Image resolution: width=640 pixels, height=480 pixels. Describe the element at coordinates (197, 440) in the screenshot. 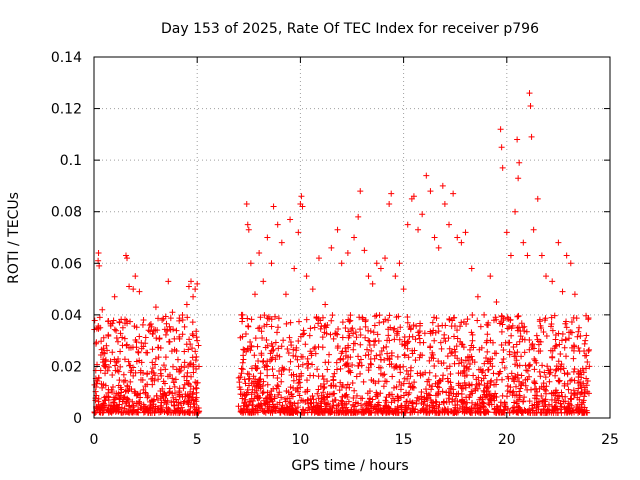

I see `x-tick-label: 5` at that location.